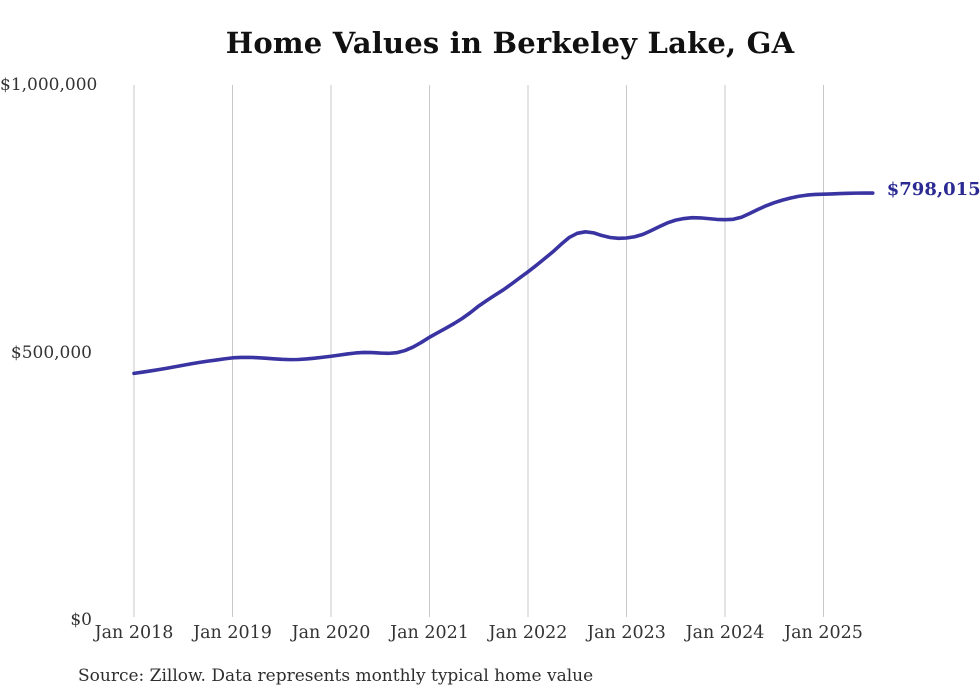 The height and width of the screenshot is (699, 980). I want to click on y-axis-tick-label: $1,000,000, so click(49, 85).